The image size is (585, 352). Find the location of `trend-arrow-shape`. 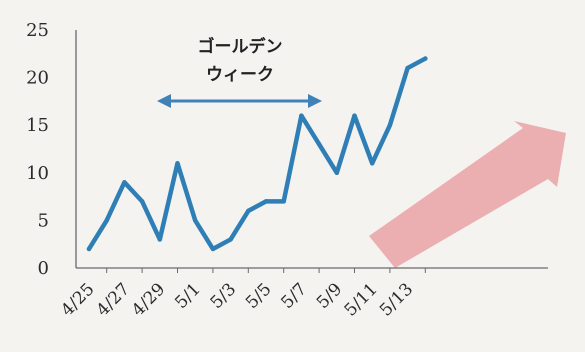

trend-arrow-shape is located at coordinates (467, 194).